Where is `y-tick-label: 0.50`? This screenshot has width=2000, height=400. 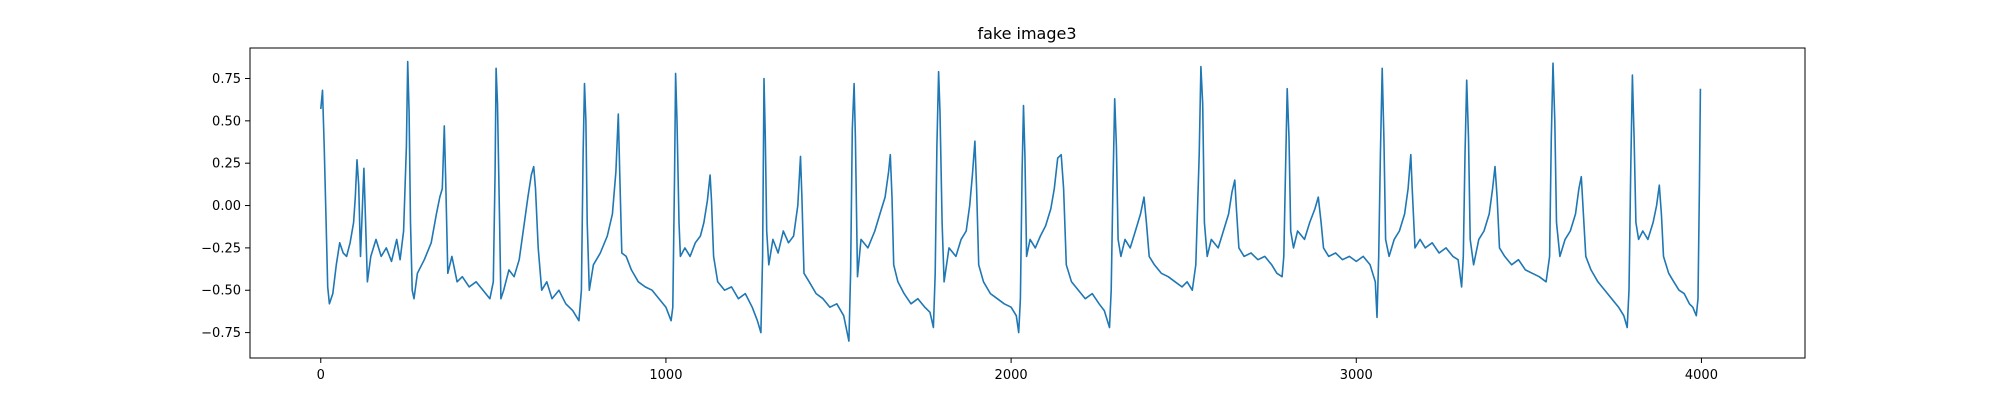 y-tick-label: 0.50 is located at coordinates (226, 121).